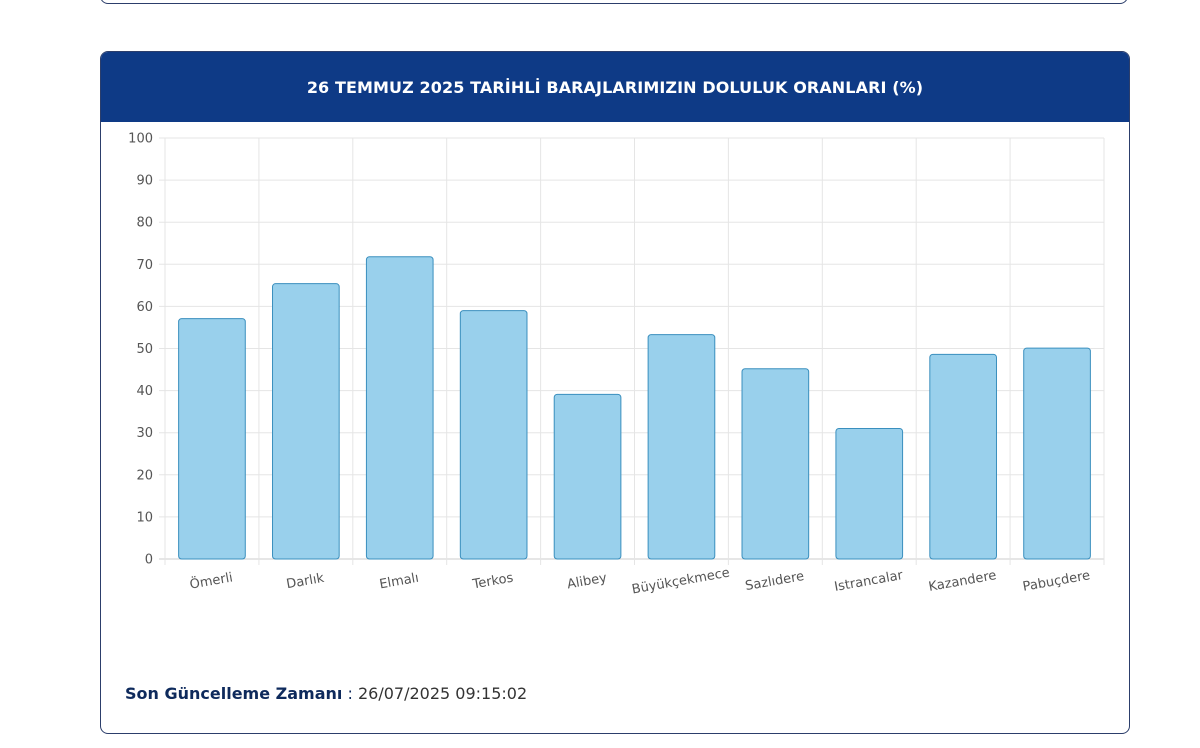 This screenshot has width=1200, height=748. I want to click on y-tick-label: 0, so click(149, 560).